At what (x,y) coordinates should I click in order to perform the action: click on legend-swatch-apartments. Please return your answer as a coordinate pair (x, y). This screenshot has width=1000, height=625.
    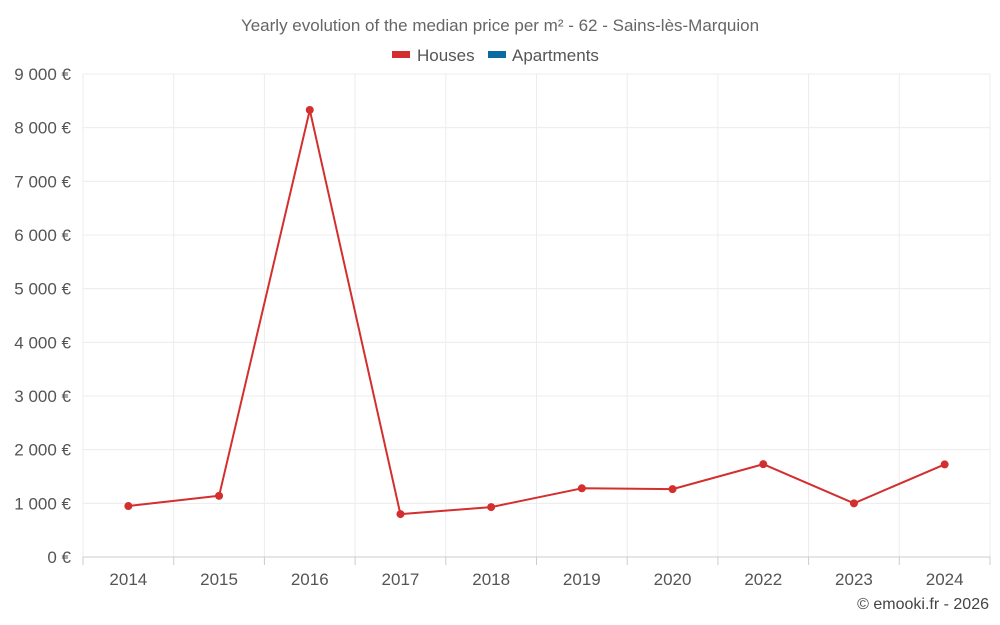
    Looking at the image, I should click on (497, 54).